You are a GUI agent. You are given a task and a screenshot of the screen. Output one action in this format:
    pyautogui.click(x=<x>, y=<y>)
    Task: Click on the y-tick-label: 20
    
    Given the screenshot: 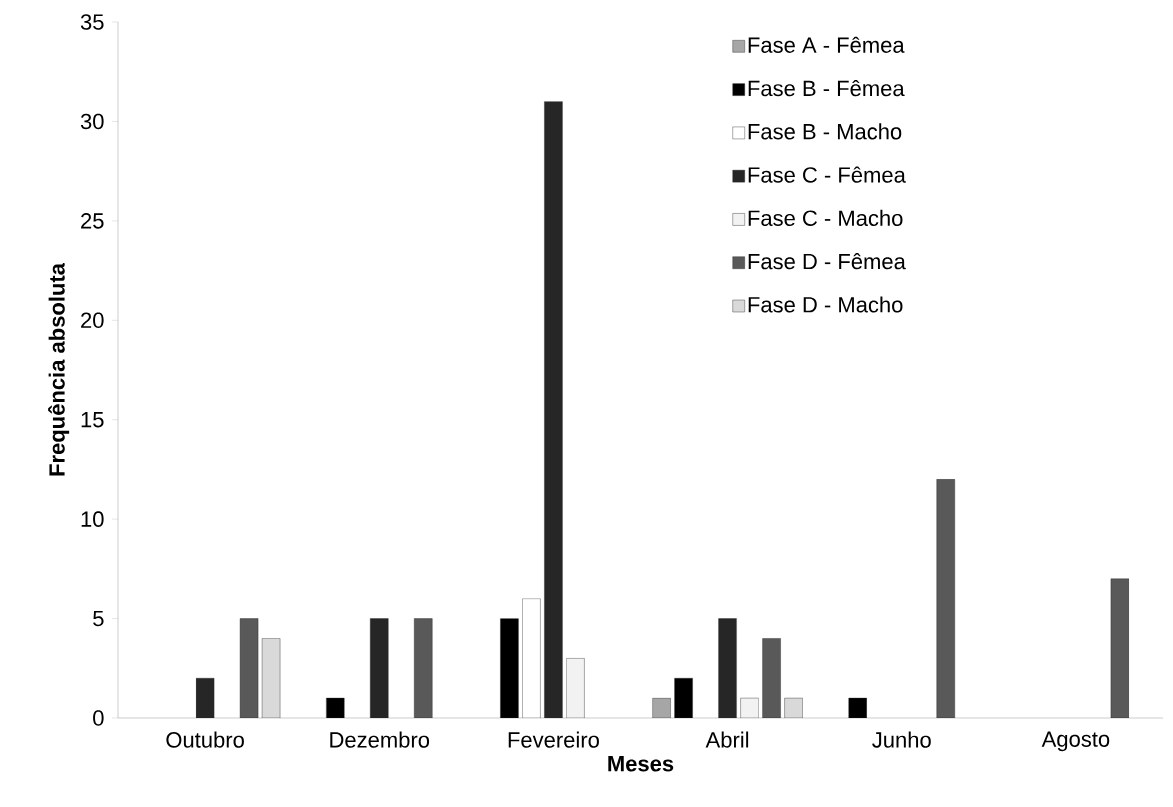 What is the action you would take?
    pyautogui.click(x=92, y=320)
    